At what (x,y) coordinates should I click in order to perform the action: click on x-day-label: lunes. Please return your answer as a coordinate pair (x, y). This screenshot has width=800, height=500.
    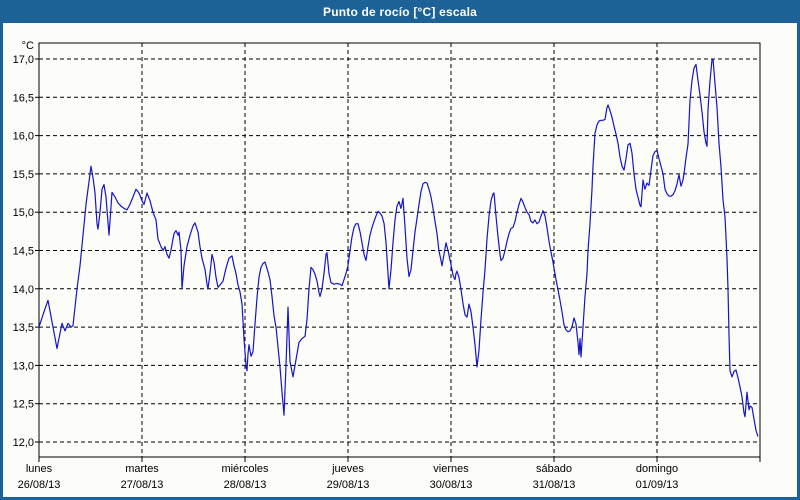
    Looking at the image, I should click on (39, 469).